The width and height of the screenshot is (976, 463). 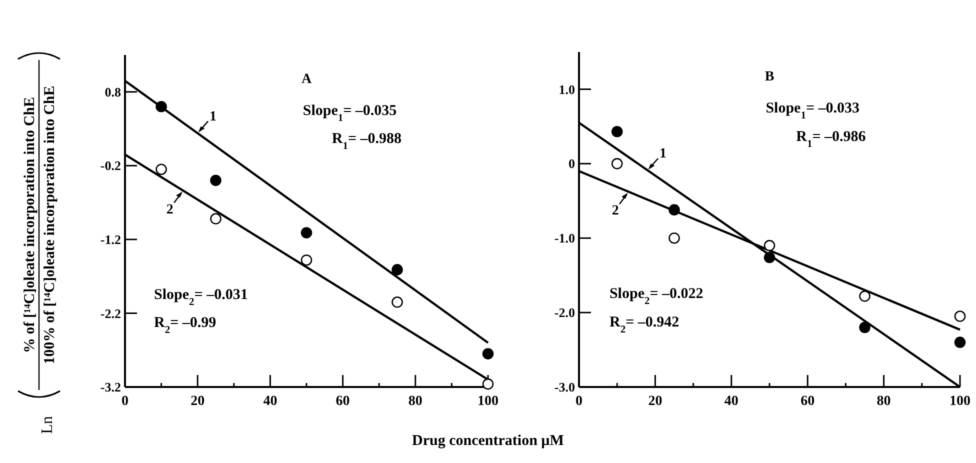 I want to click on y-tick-label: -2.0, so click(x=564, y=312).